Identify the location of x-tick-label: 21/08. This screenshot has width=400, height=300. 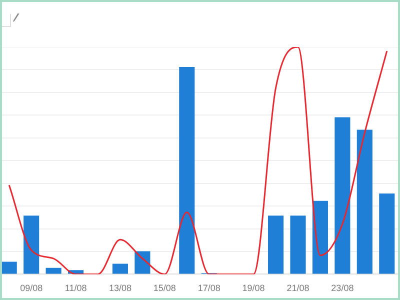
(298, 288).